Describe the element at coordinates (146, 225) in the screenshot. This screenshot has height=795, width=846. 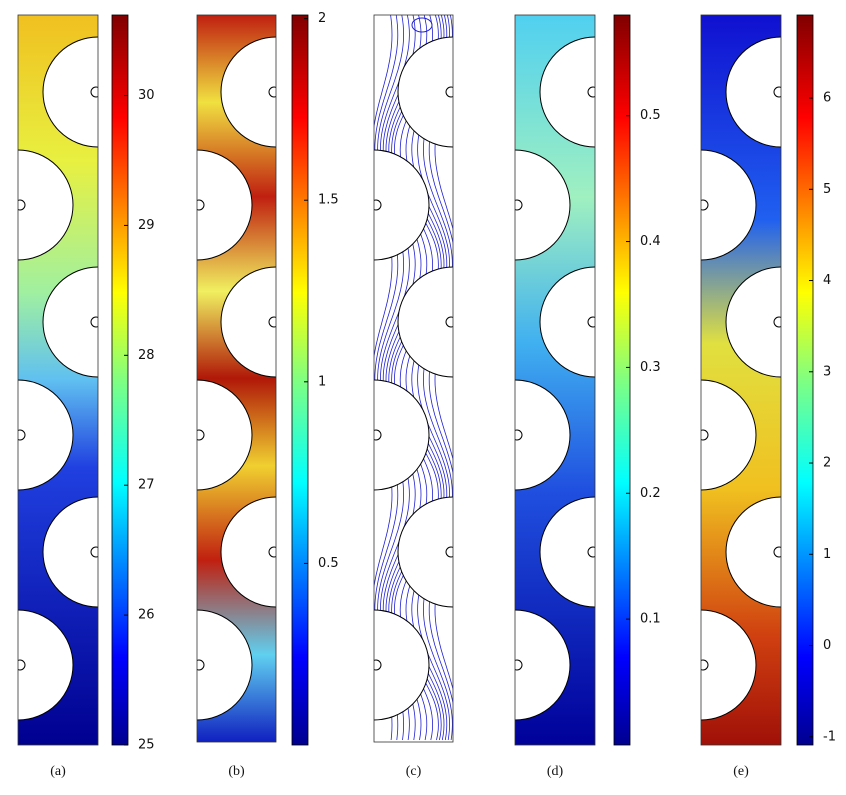
I see `tick-label: 29` at that location.